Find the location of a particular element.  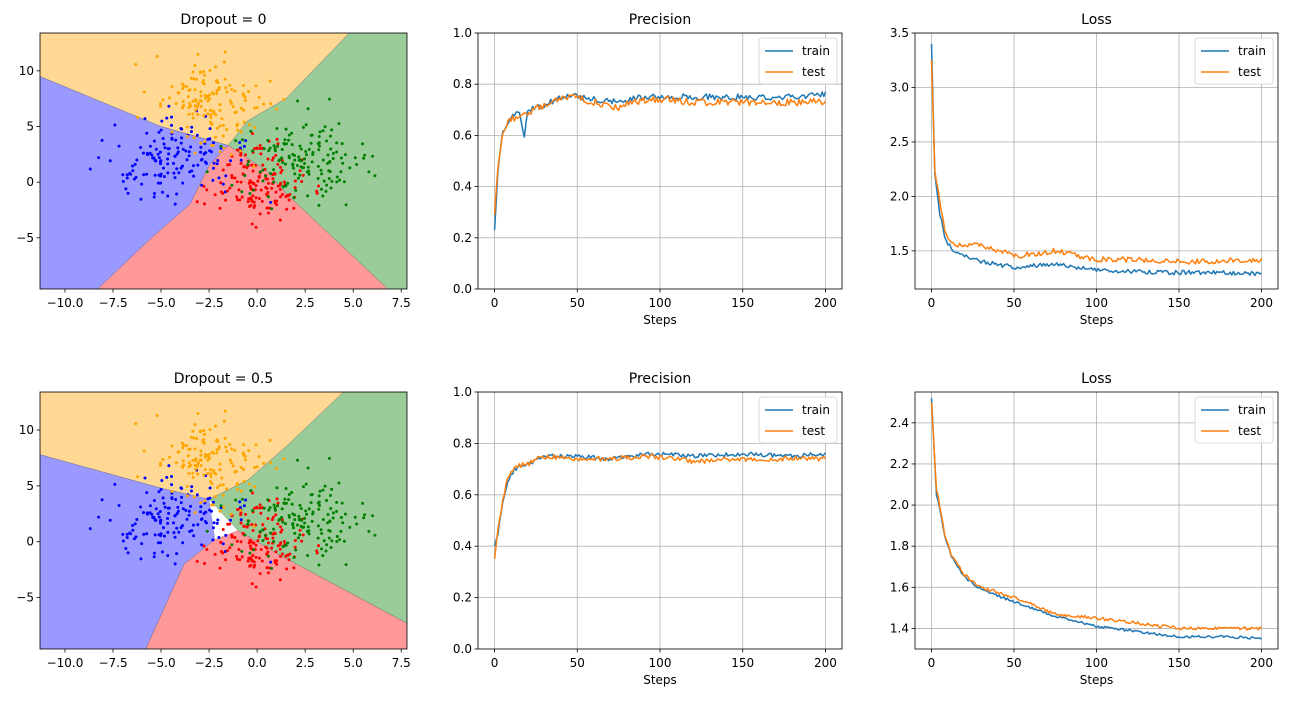

region-green is located at coordinates (308, 508).